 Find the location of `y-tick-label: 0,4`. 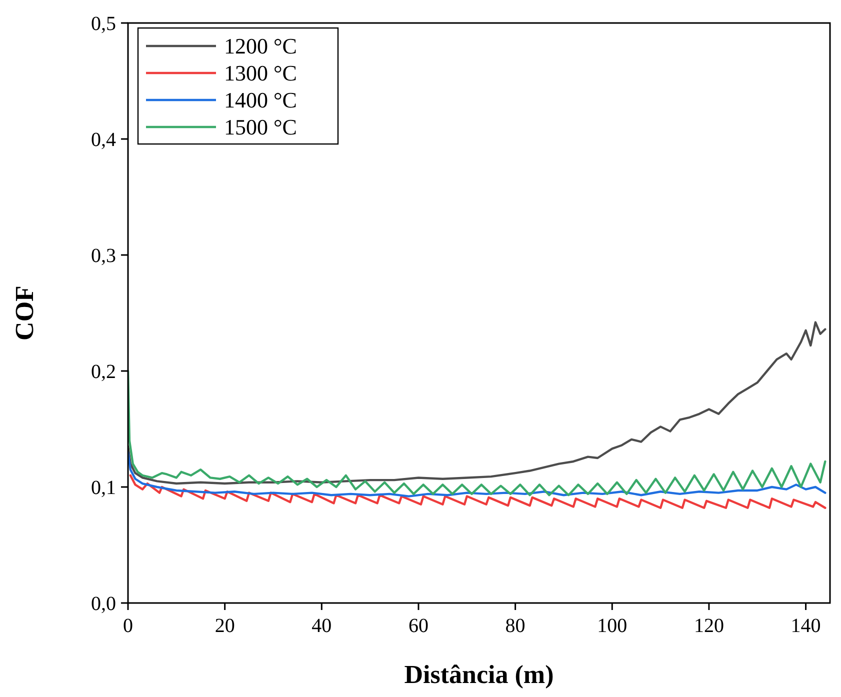

y-tick-label: 0,4 is located at coordinates (103, 140).